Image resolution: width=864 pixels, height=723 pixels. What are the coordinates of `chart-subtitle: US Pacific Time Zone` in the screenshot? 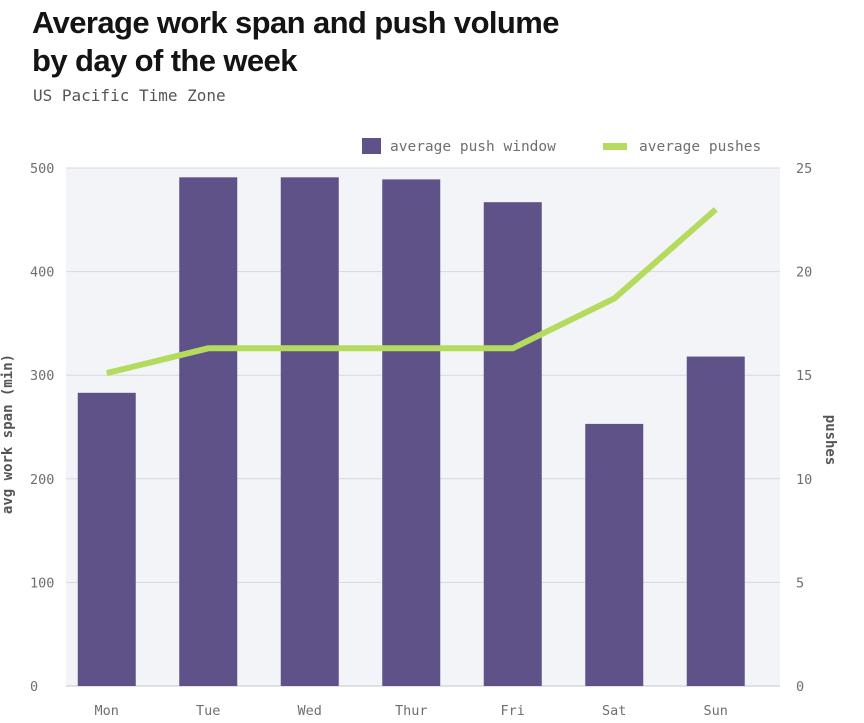 It's located at (129, 95).